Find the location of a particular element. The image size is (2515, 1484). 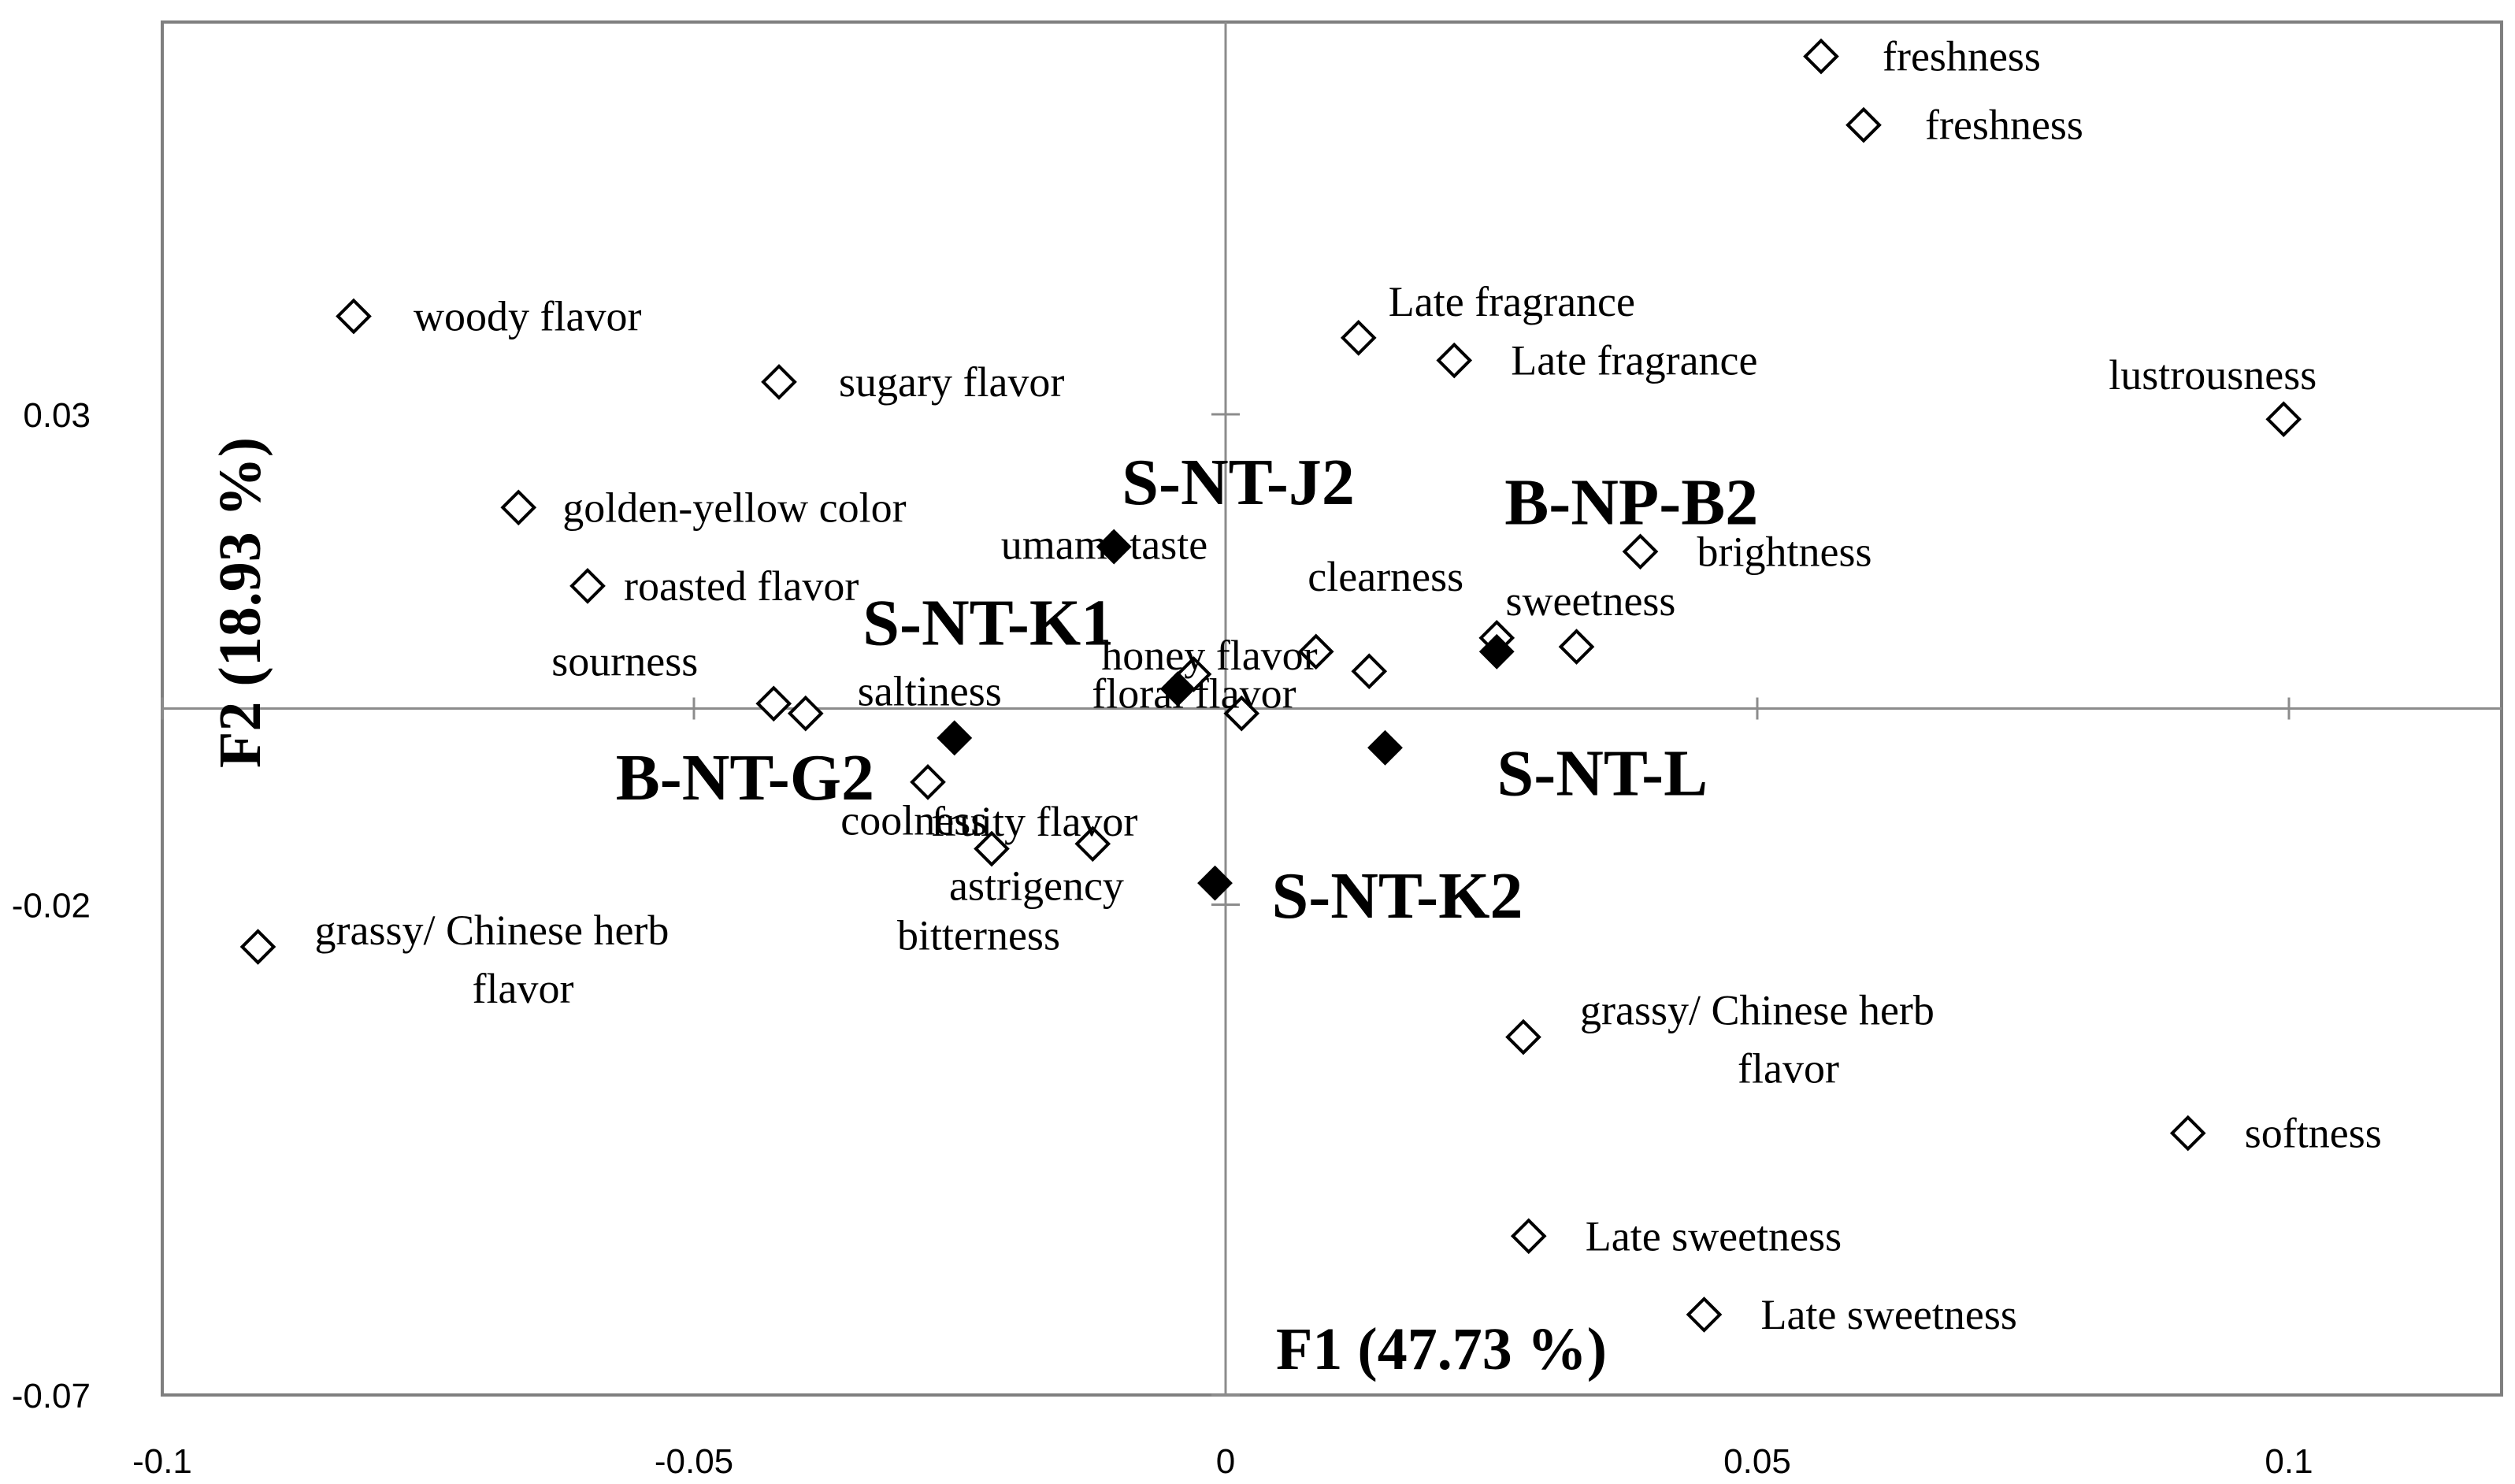

attribute-point-label: saltiness is located at coordinates (930, 692).